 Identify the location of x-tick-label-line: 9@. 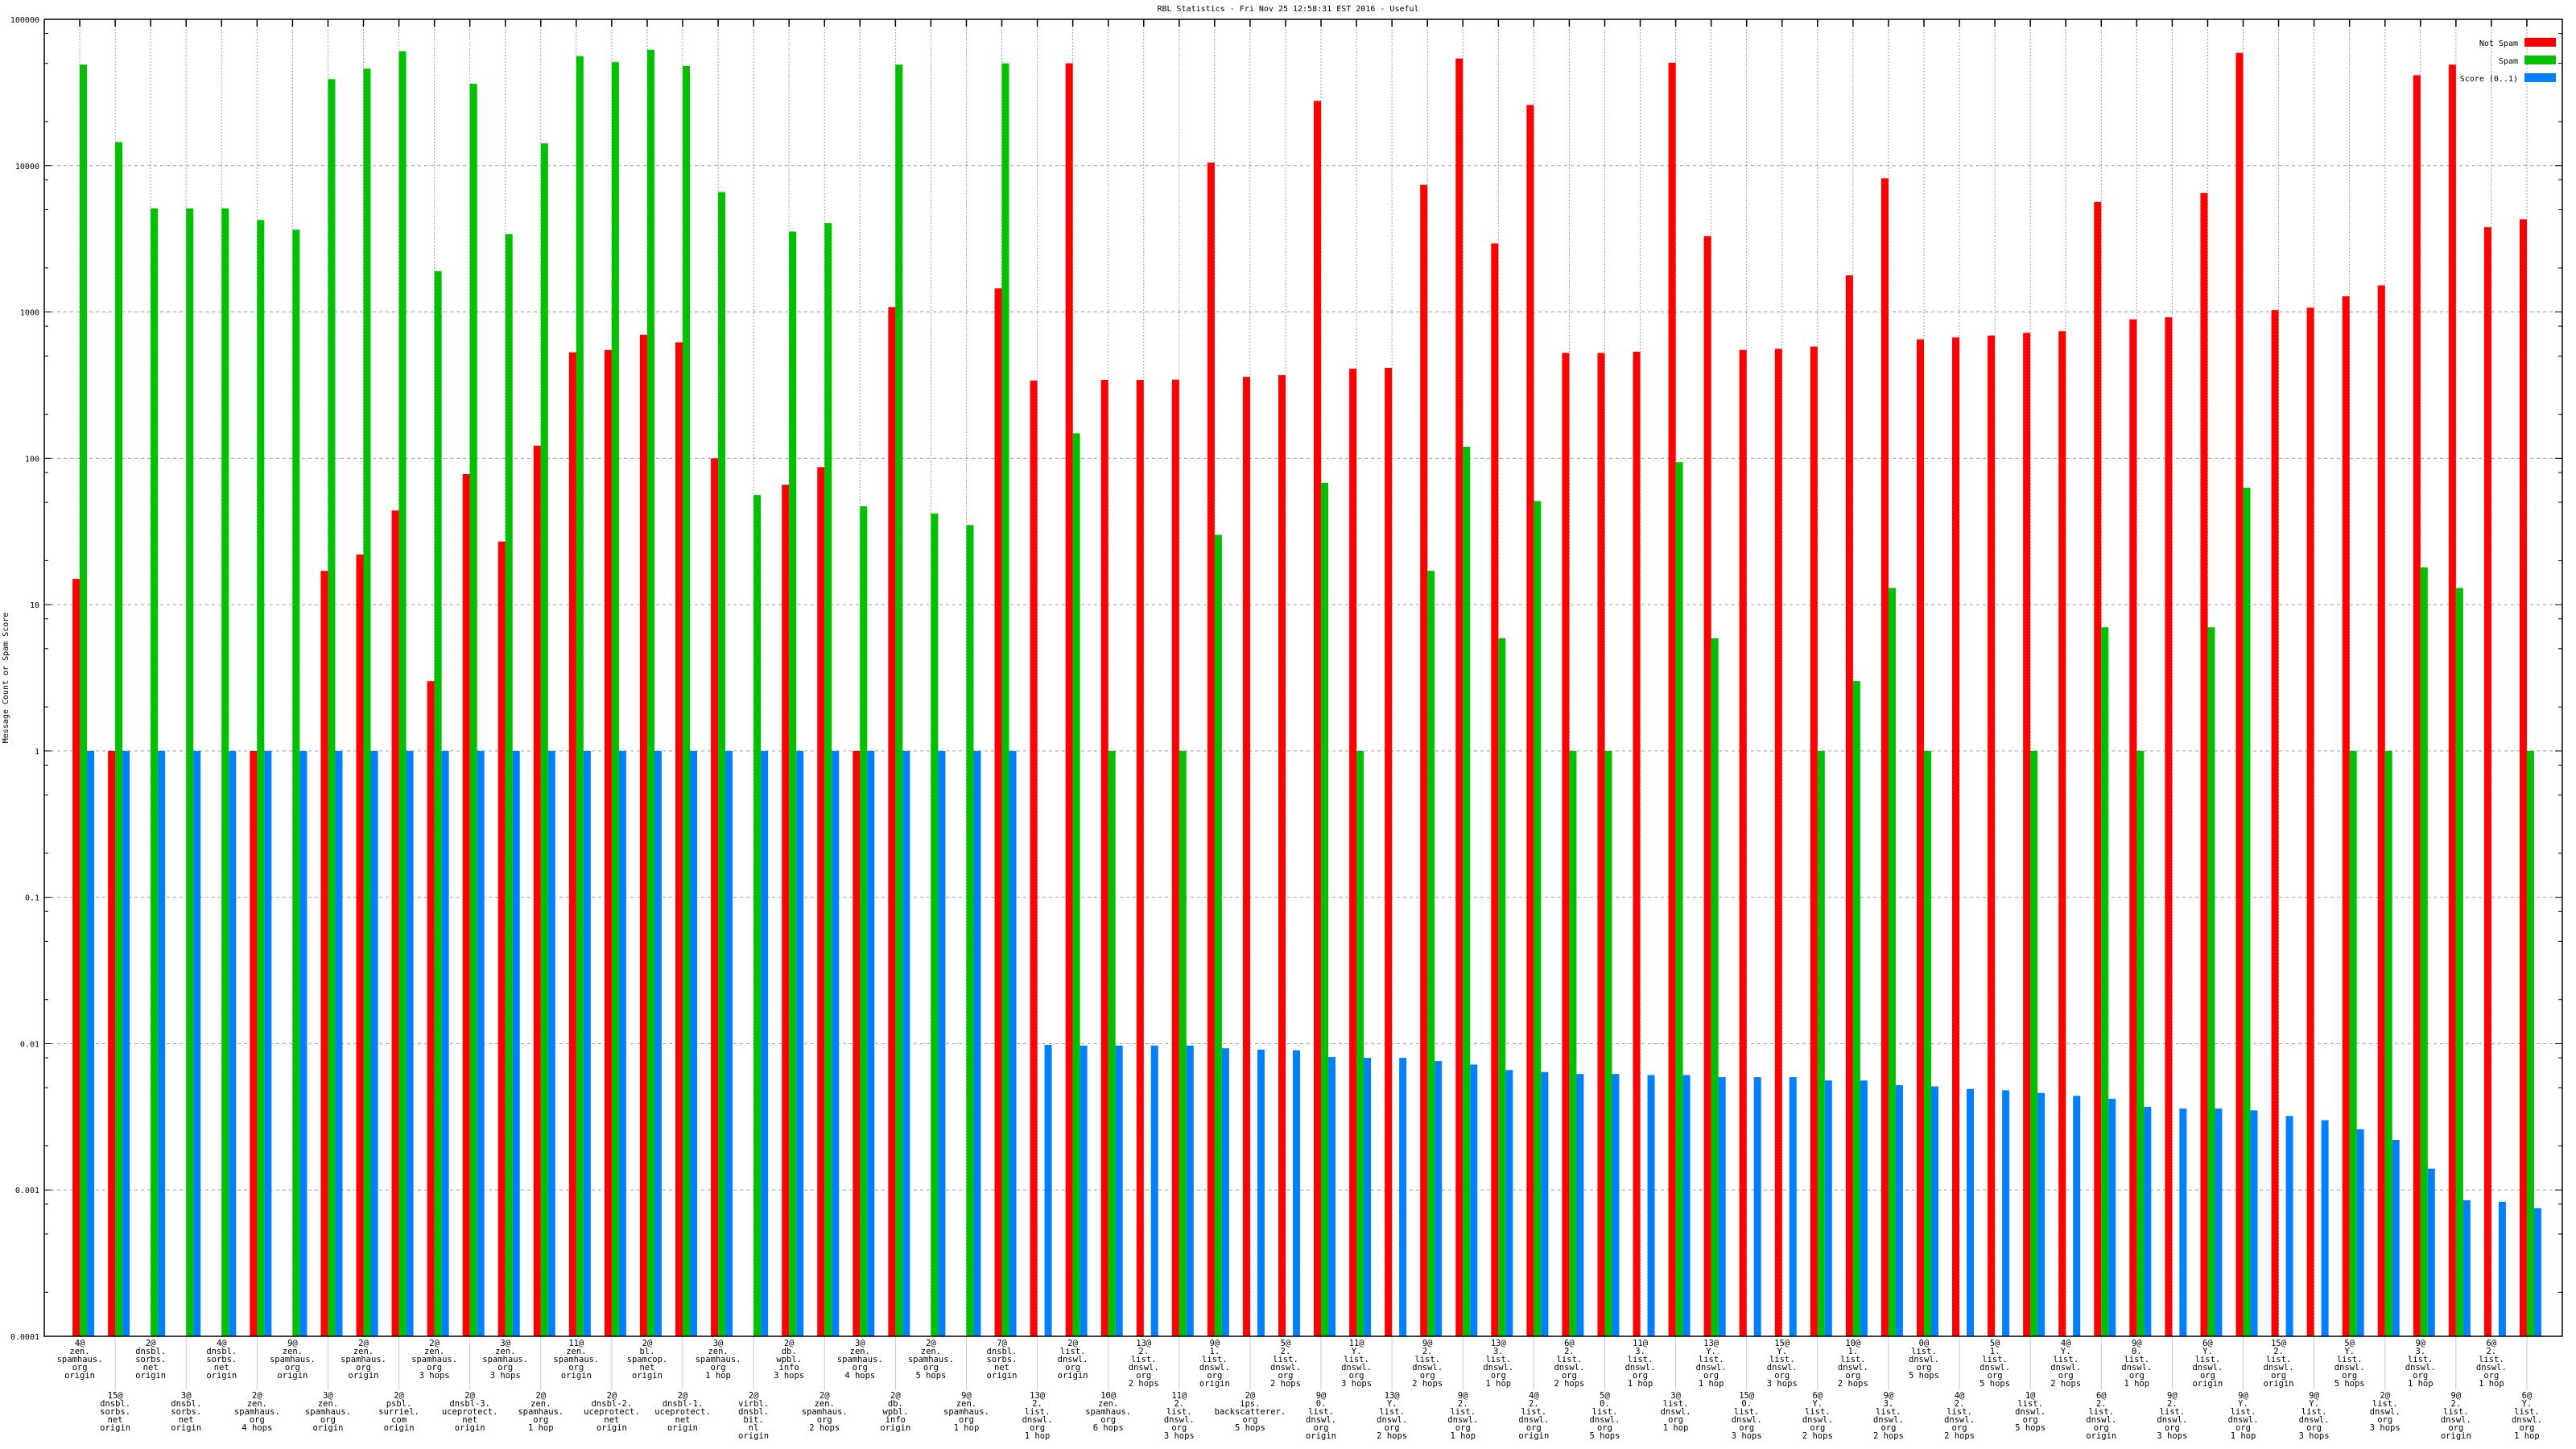
(292, 1343).